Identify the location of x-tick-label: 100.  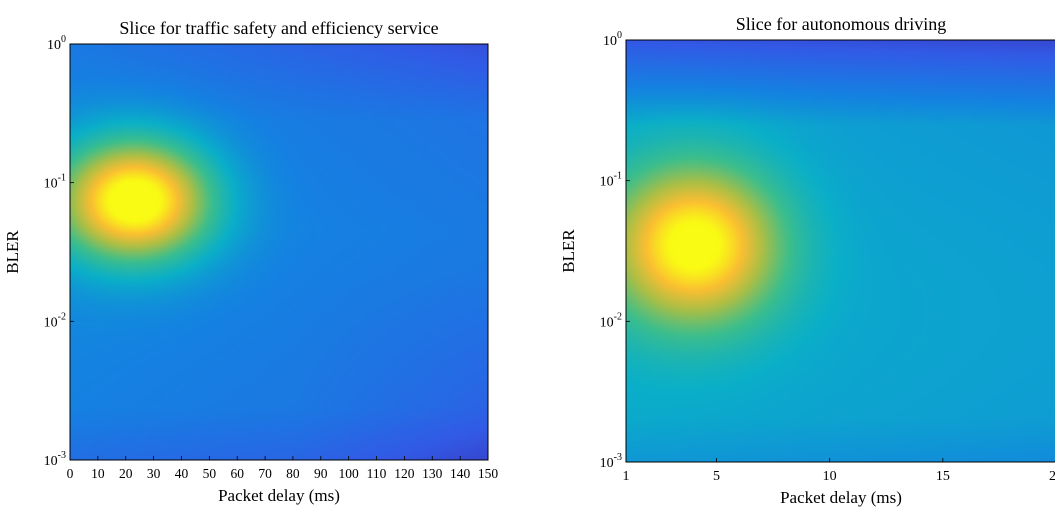
(349, 473).